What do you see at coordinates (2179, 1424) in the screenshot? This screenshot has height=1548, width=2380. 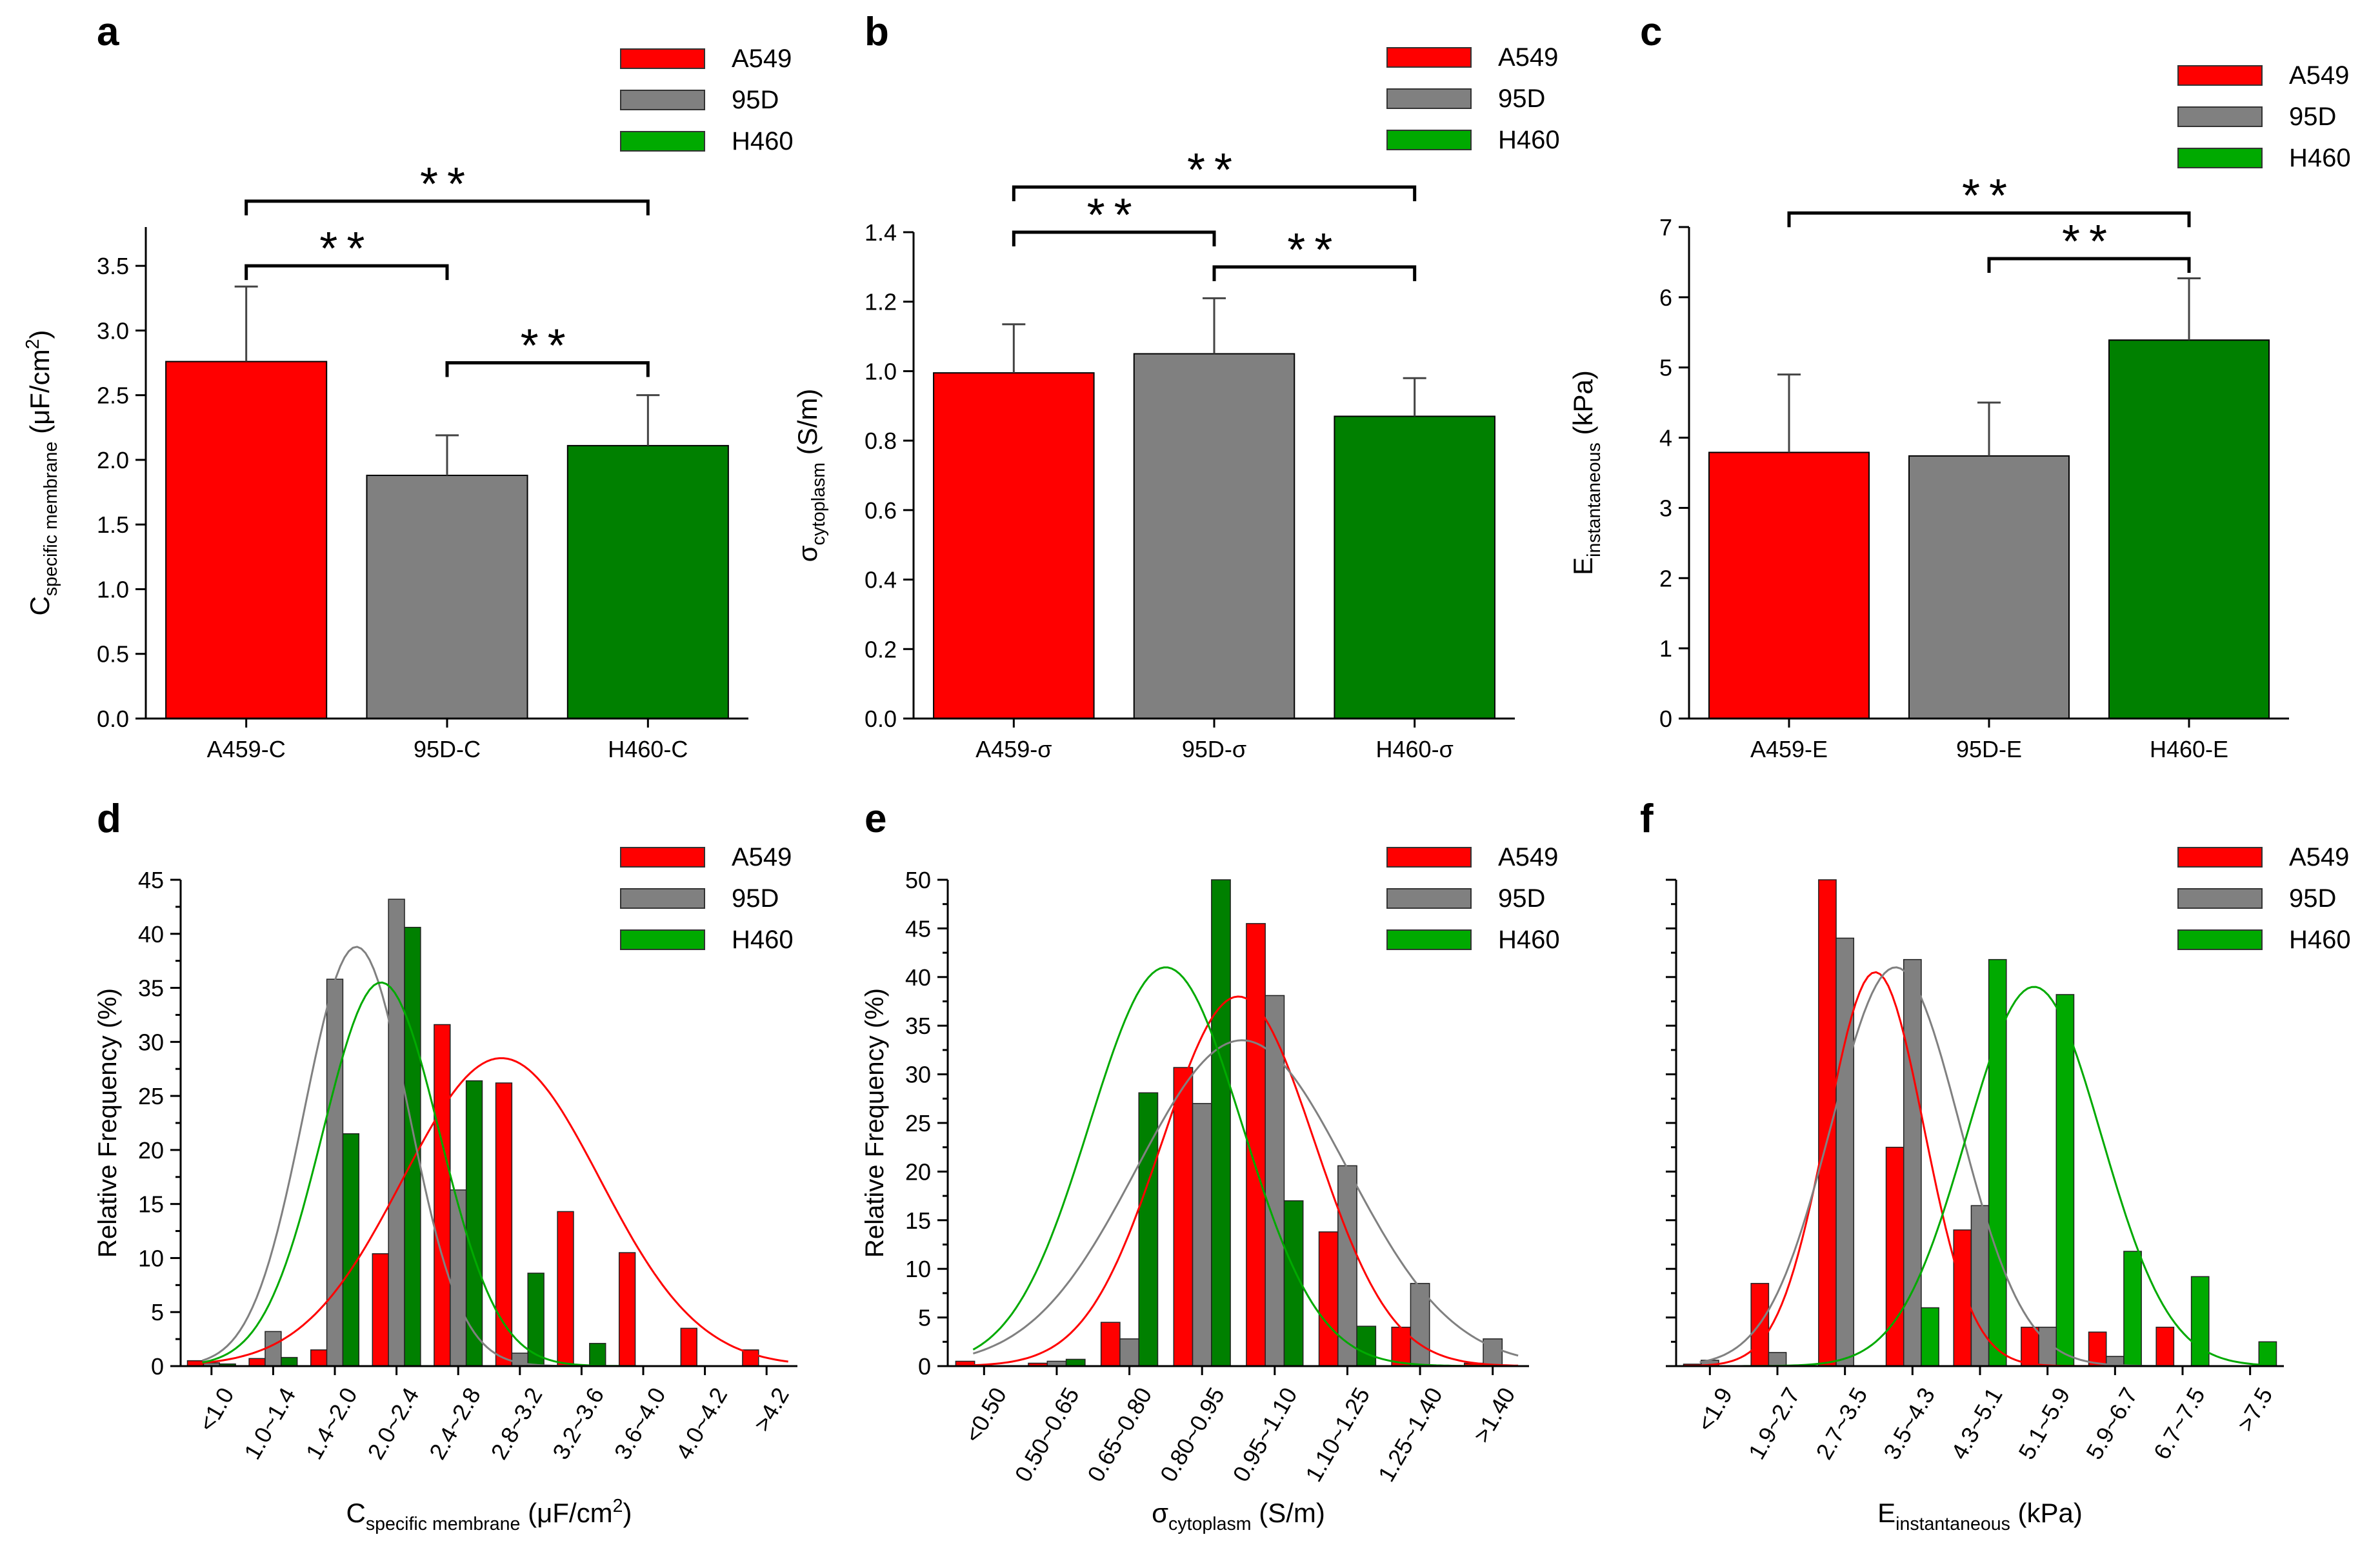 I see `x-tick-label: 6.7~7.5` at bounding box center [2179, 1424].